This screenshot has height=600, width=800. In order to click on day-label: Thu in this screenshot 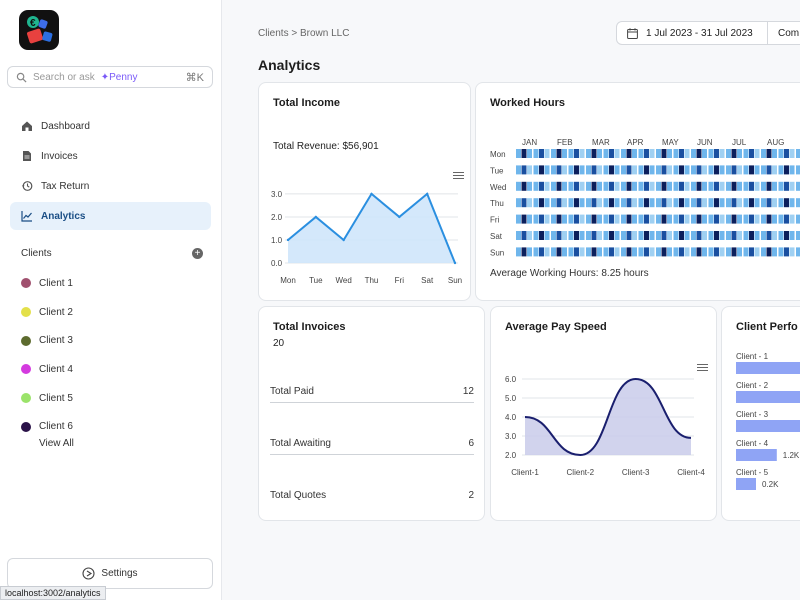, I will do `click(497, 203)`.